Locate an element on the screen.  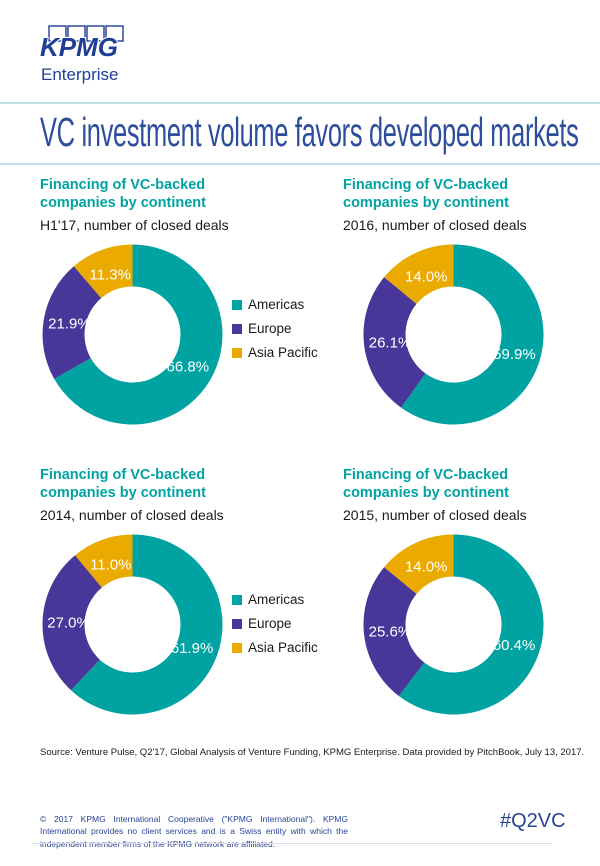
slice-percentage-label: 25.6% is located at coordinates (390, 632).